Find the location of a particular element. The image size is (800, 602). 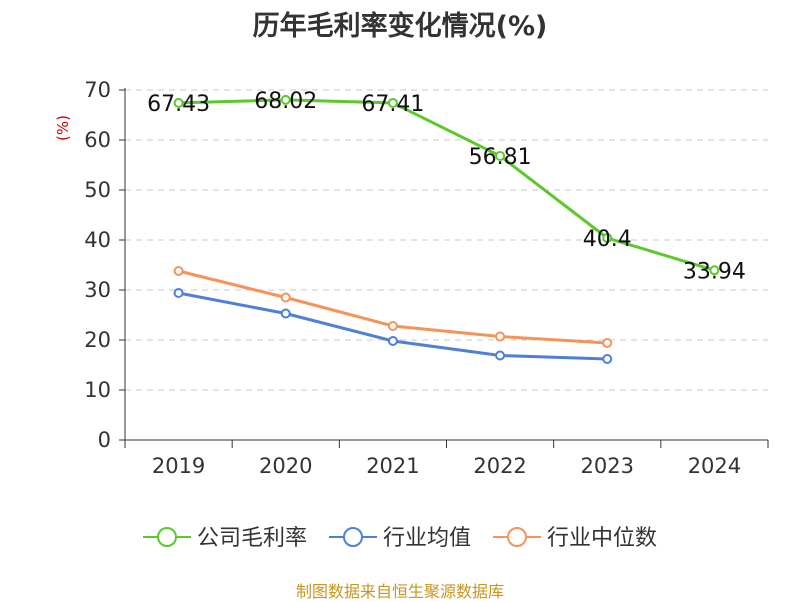

data-label: 40.4 is located at coordinates (607, 239).